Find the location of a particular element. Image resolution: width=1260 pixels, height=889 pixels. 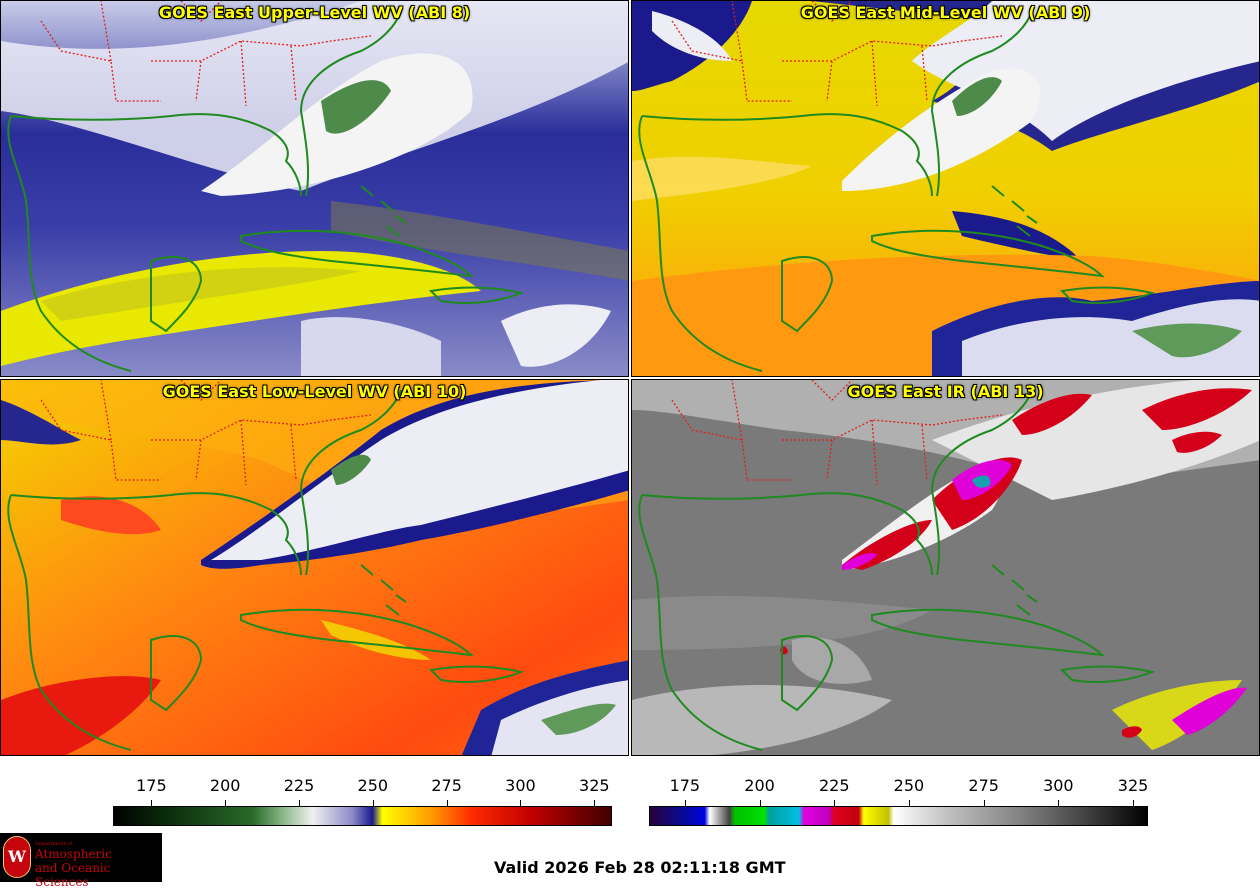

wv-tick-label: 200 is located at coordinates (225, 785).